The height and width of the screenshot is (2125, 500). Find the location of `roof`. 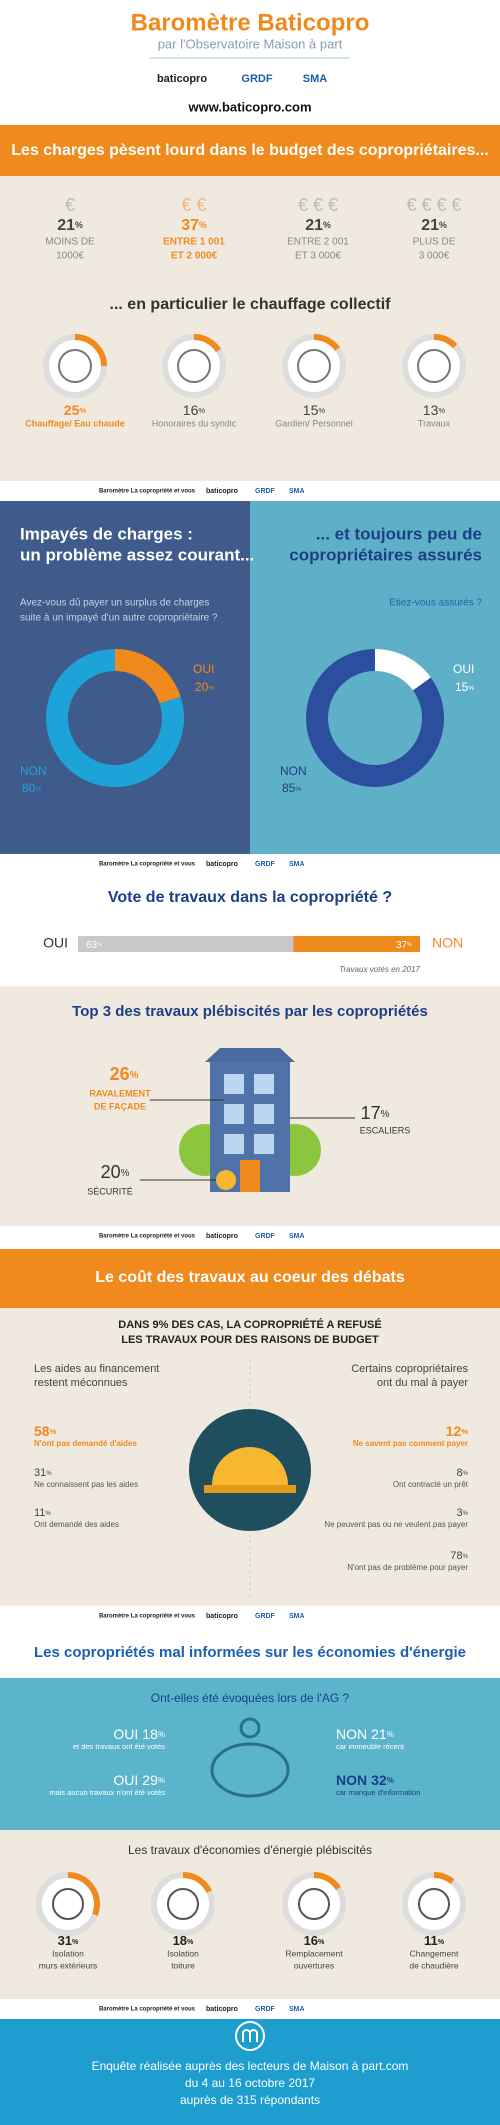

roof is located at coordinates (250, 1055).